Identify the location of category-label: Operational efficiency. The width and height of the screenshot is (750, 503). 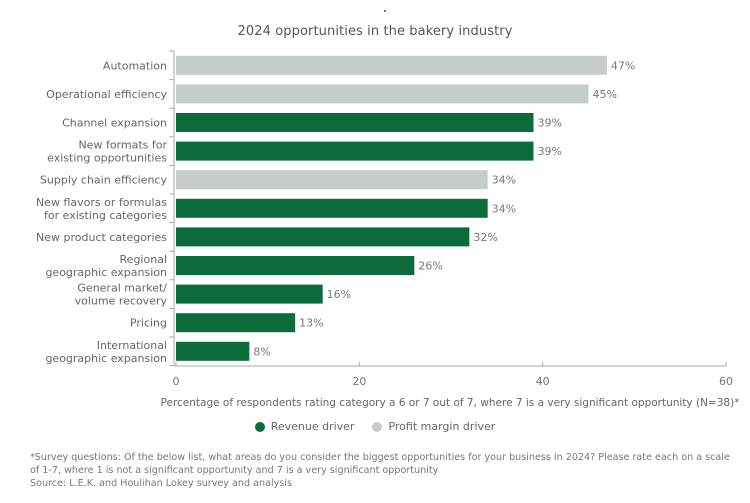
(106, 94).